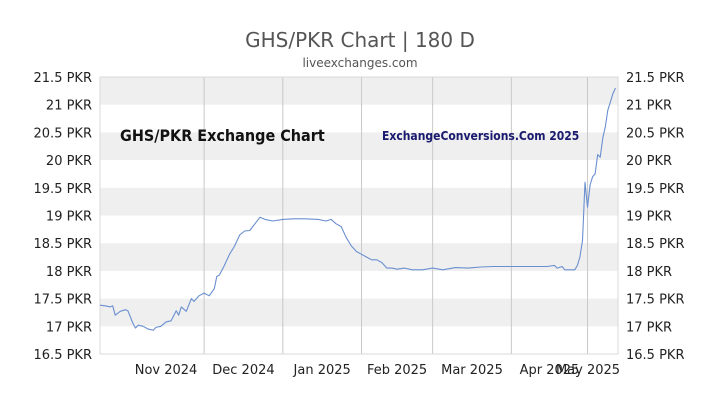  What do you see at coordinates (63, 355) in the screenshot?
I see `y-tick-label-left: 16.5 PKR` at bounding box center [63, 355].